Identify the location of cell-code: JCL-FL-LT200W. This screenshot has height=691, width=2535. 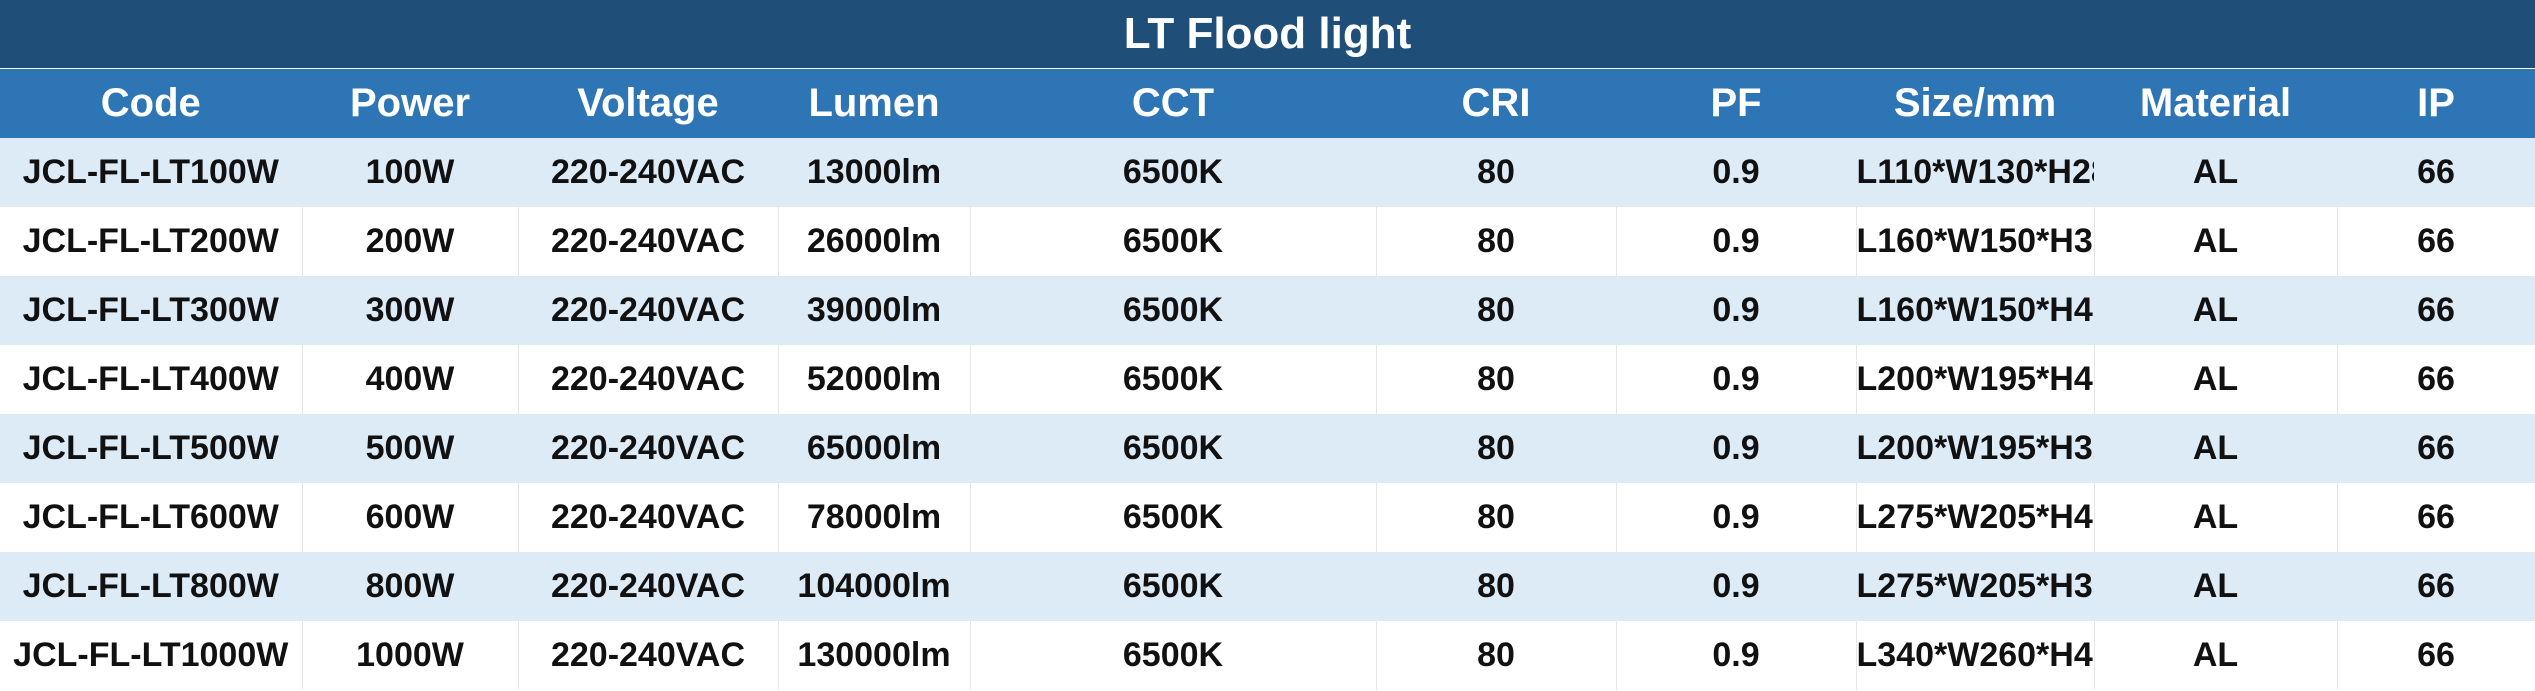
(151, 241).